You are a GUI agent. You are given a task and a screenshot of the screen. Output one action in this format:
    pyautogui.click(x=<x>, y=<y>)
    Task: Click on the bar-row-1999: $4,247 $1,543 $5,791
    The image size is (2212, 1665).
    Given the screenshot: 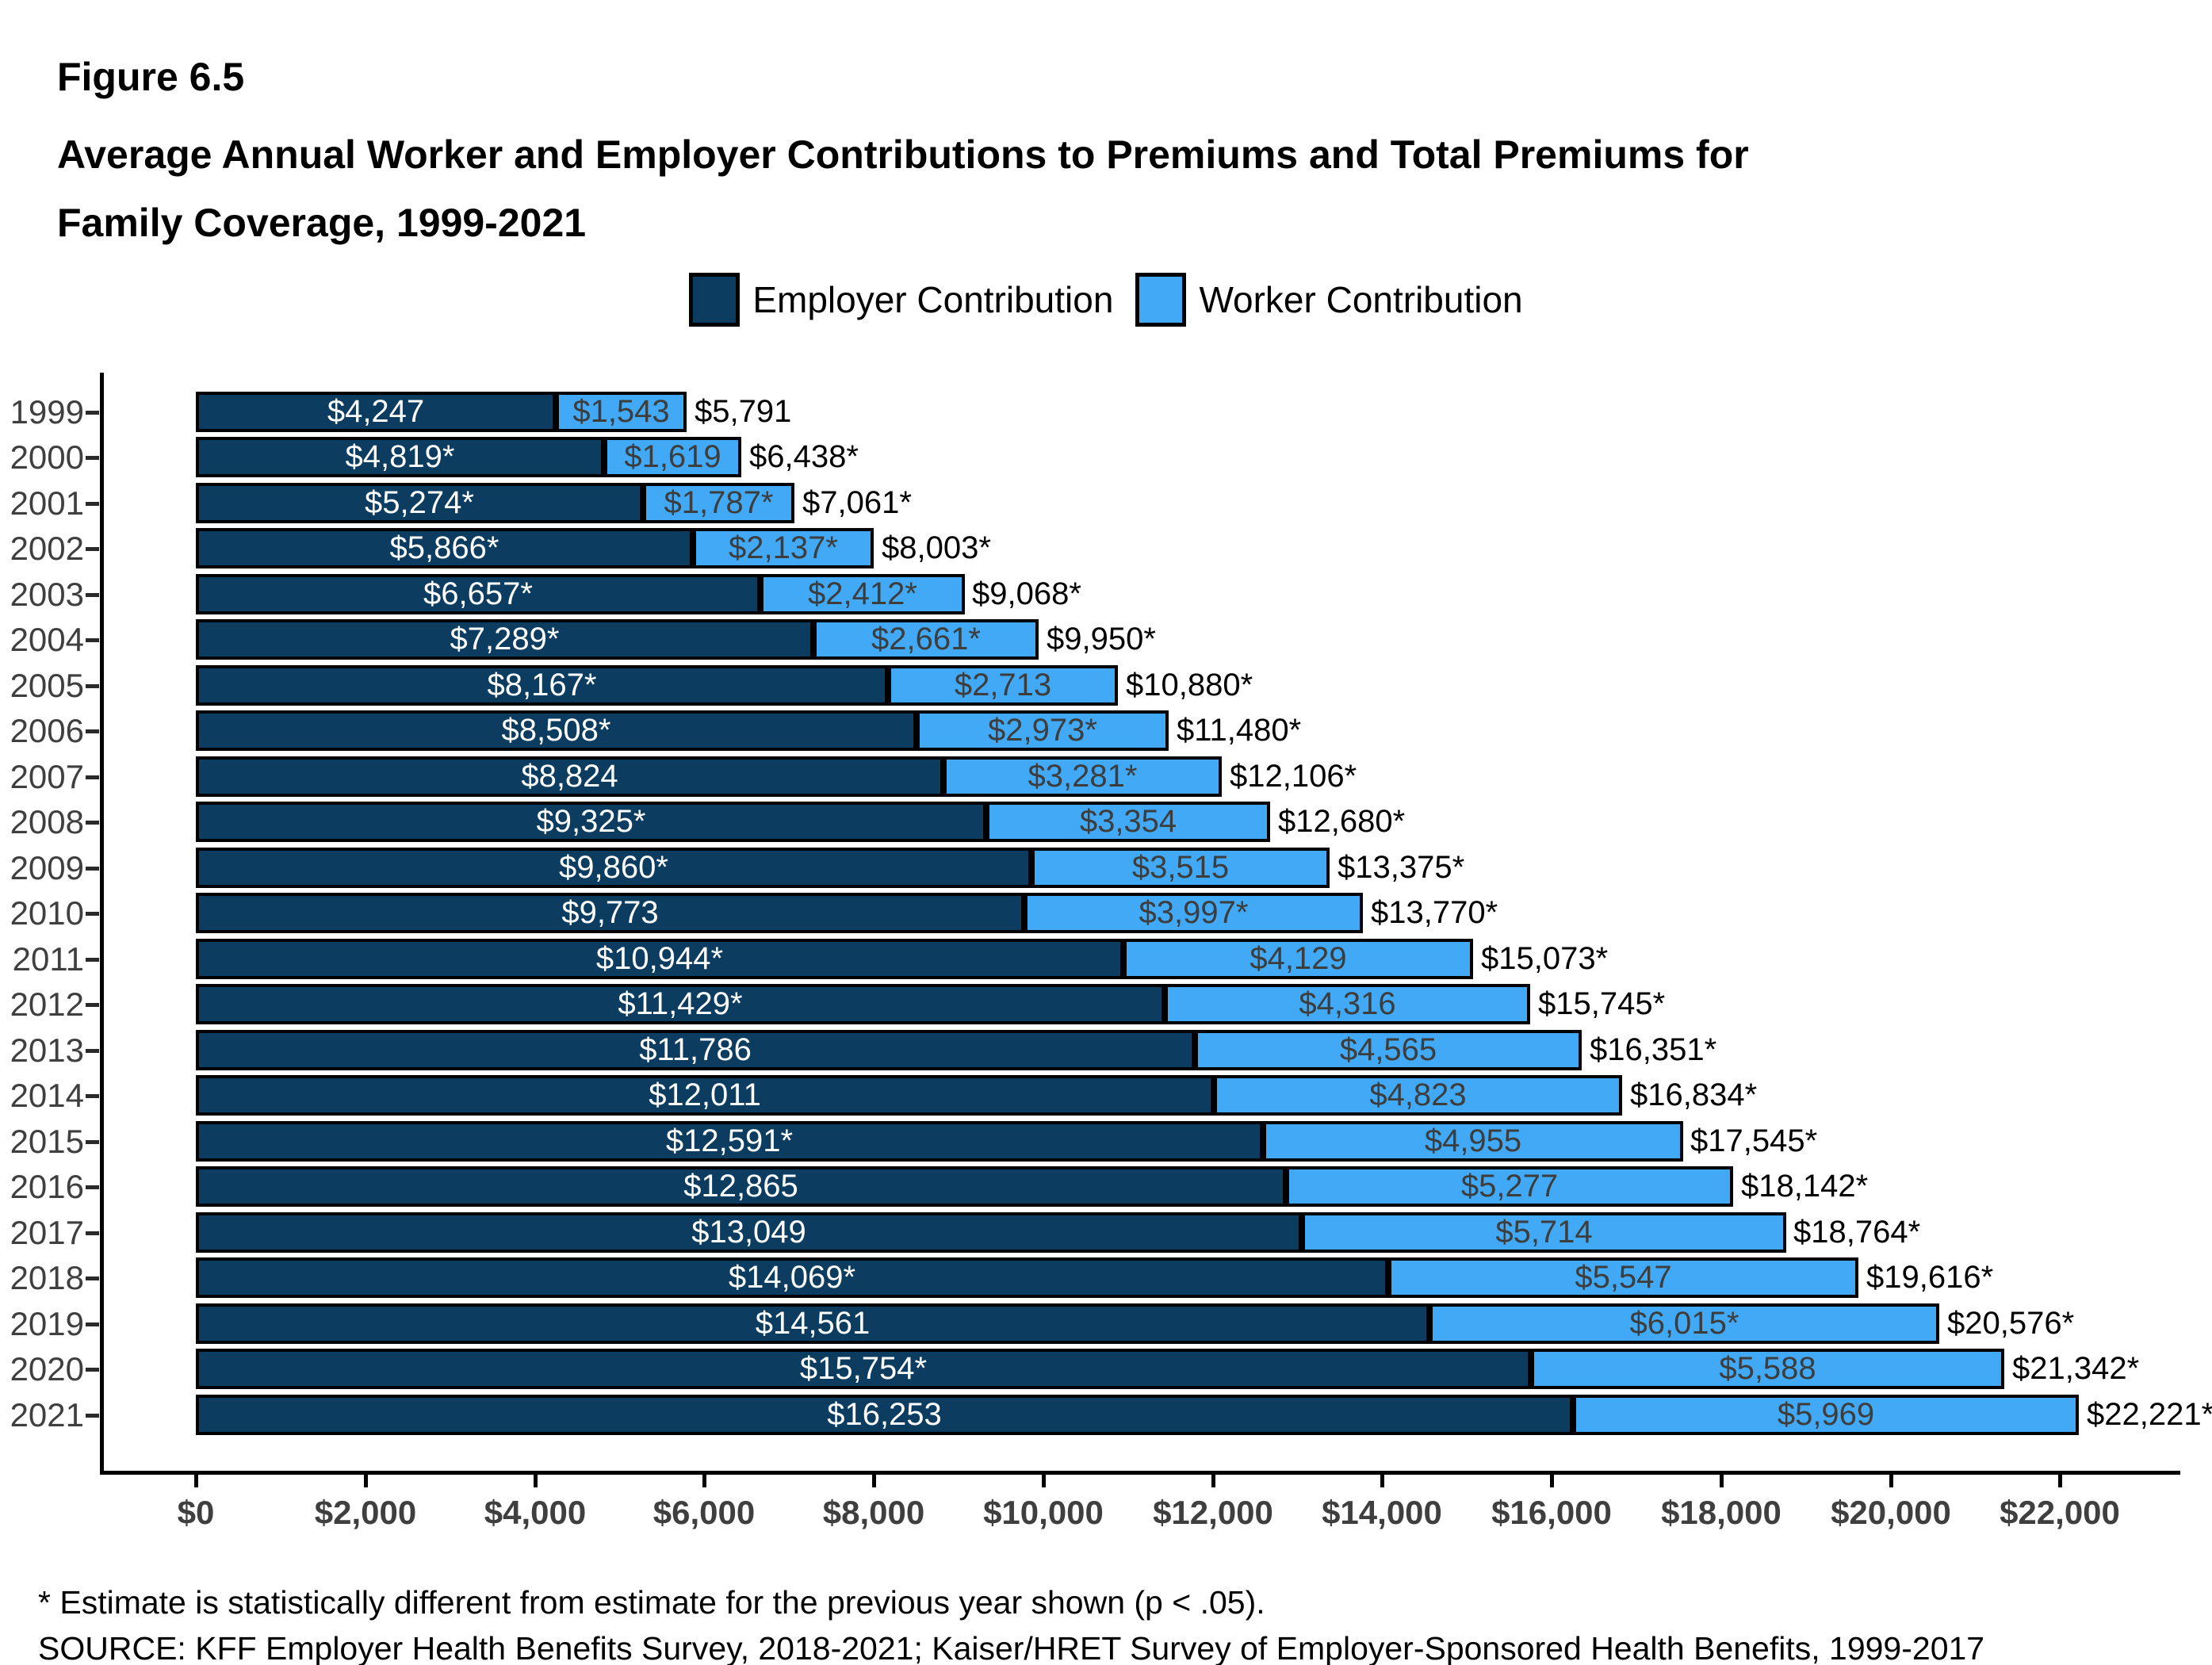 What is the action you would take?
    pyautogui.click(x=1187, y=412)
    